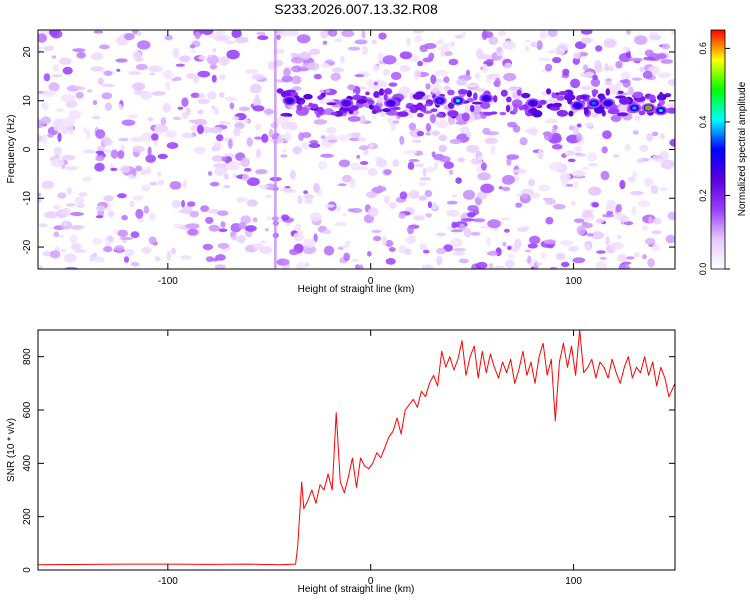 The width and height of the screenshot is (750, 600). I want to click on y-tick-label: 800, so click(27, 356).